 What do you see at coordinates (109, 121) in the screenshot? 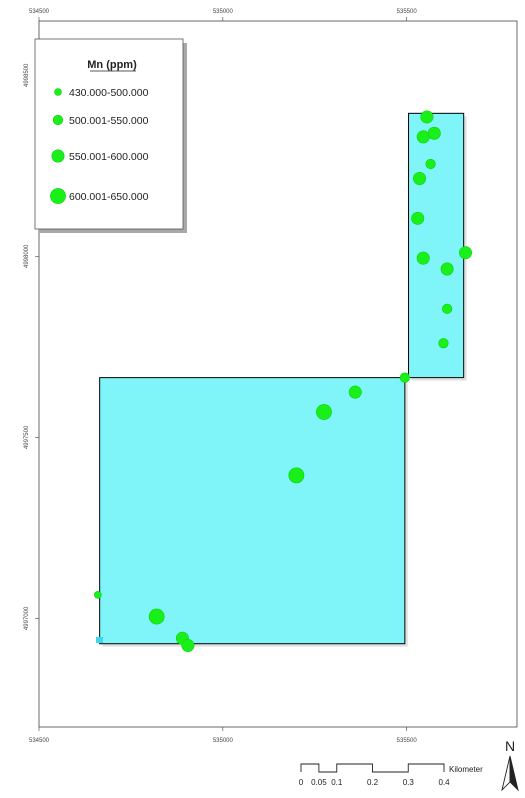
I see `legend-label-1: 500.001-550.000` at bounding box center [109, 121].